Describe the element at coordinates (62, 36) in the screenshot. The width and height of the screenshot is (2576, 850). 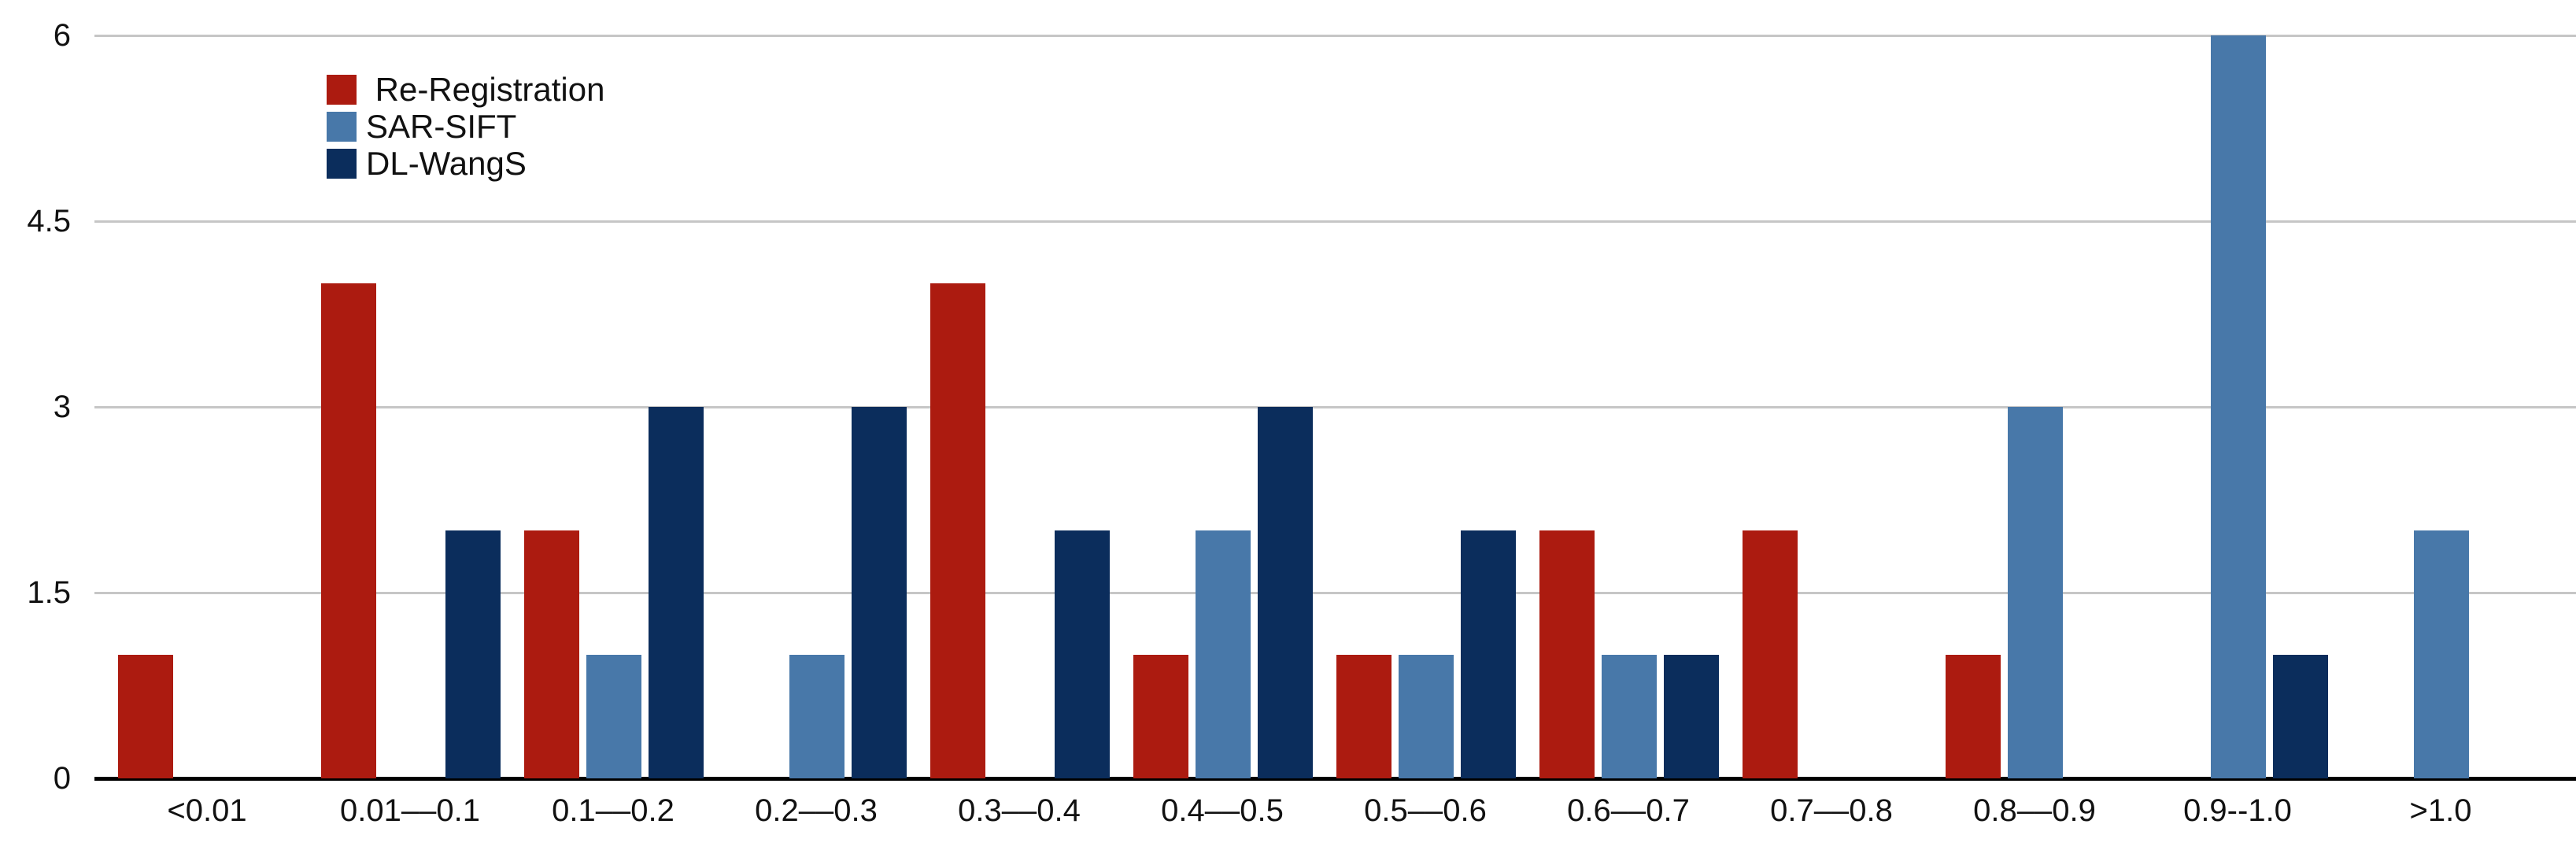
I see `y-tick-label: 6` at that location.